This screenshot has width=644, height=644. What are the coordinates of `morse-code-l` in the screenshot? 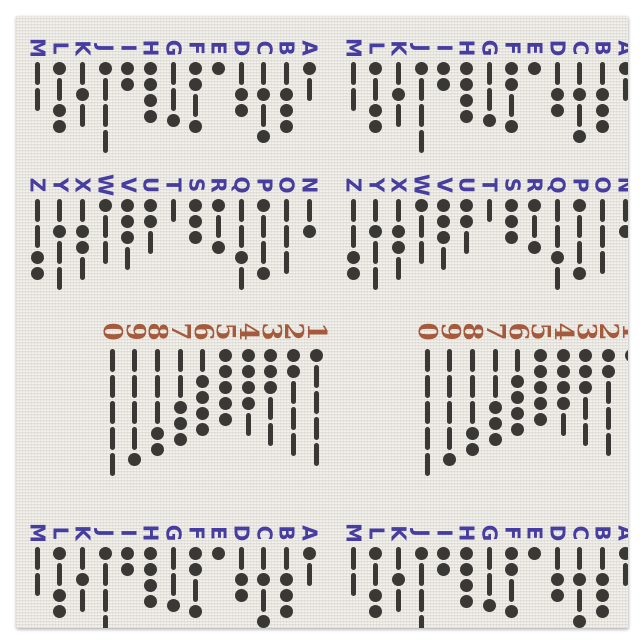 It's located at (376, 582).